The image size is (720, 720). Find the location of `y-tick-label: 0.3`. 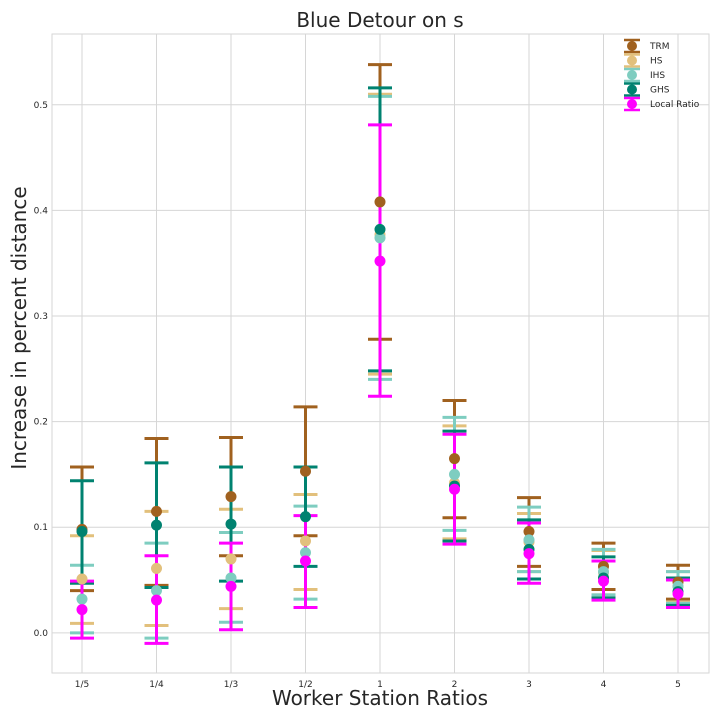

y-tick-label: 0.3 is located at coordinates (41, 317).